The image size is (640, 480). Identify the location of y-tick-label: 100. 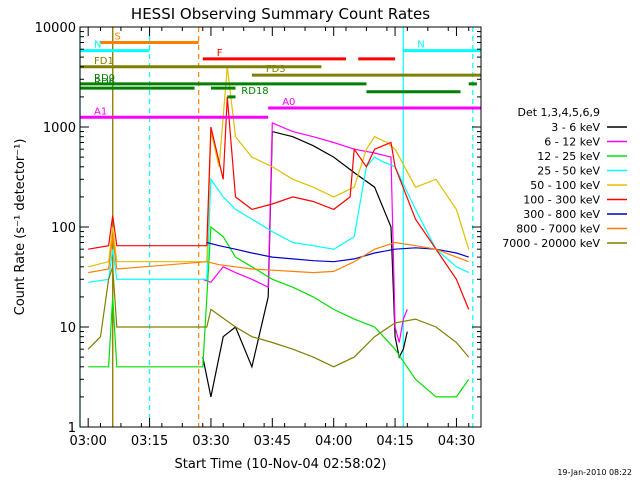
(63, 228).